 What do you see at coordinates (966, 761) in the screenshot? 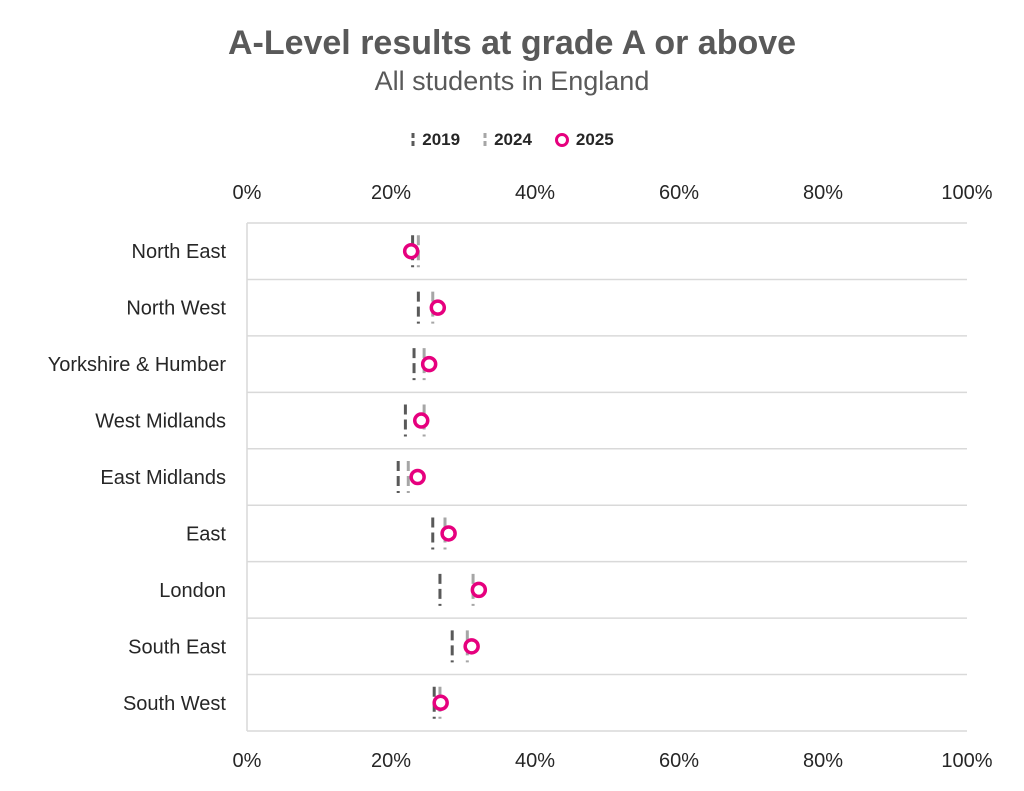
I see `x-tick-label-bottom: 100%` at bounding box center [966, 761].